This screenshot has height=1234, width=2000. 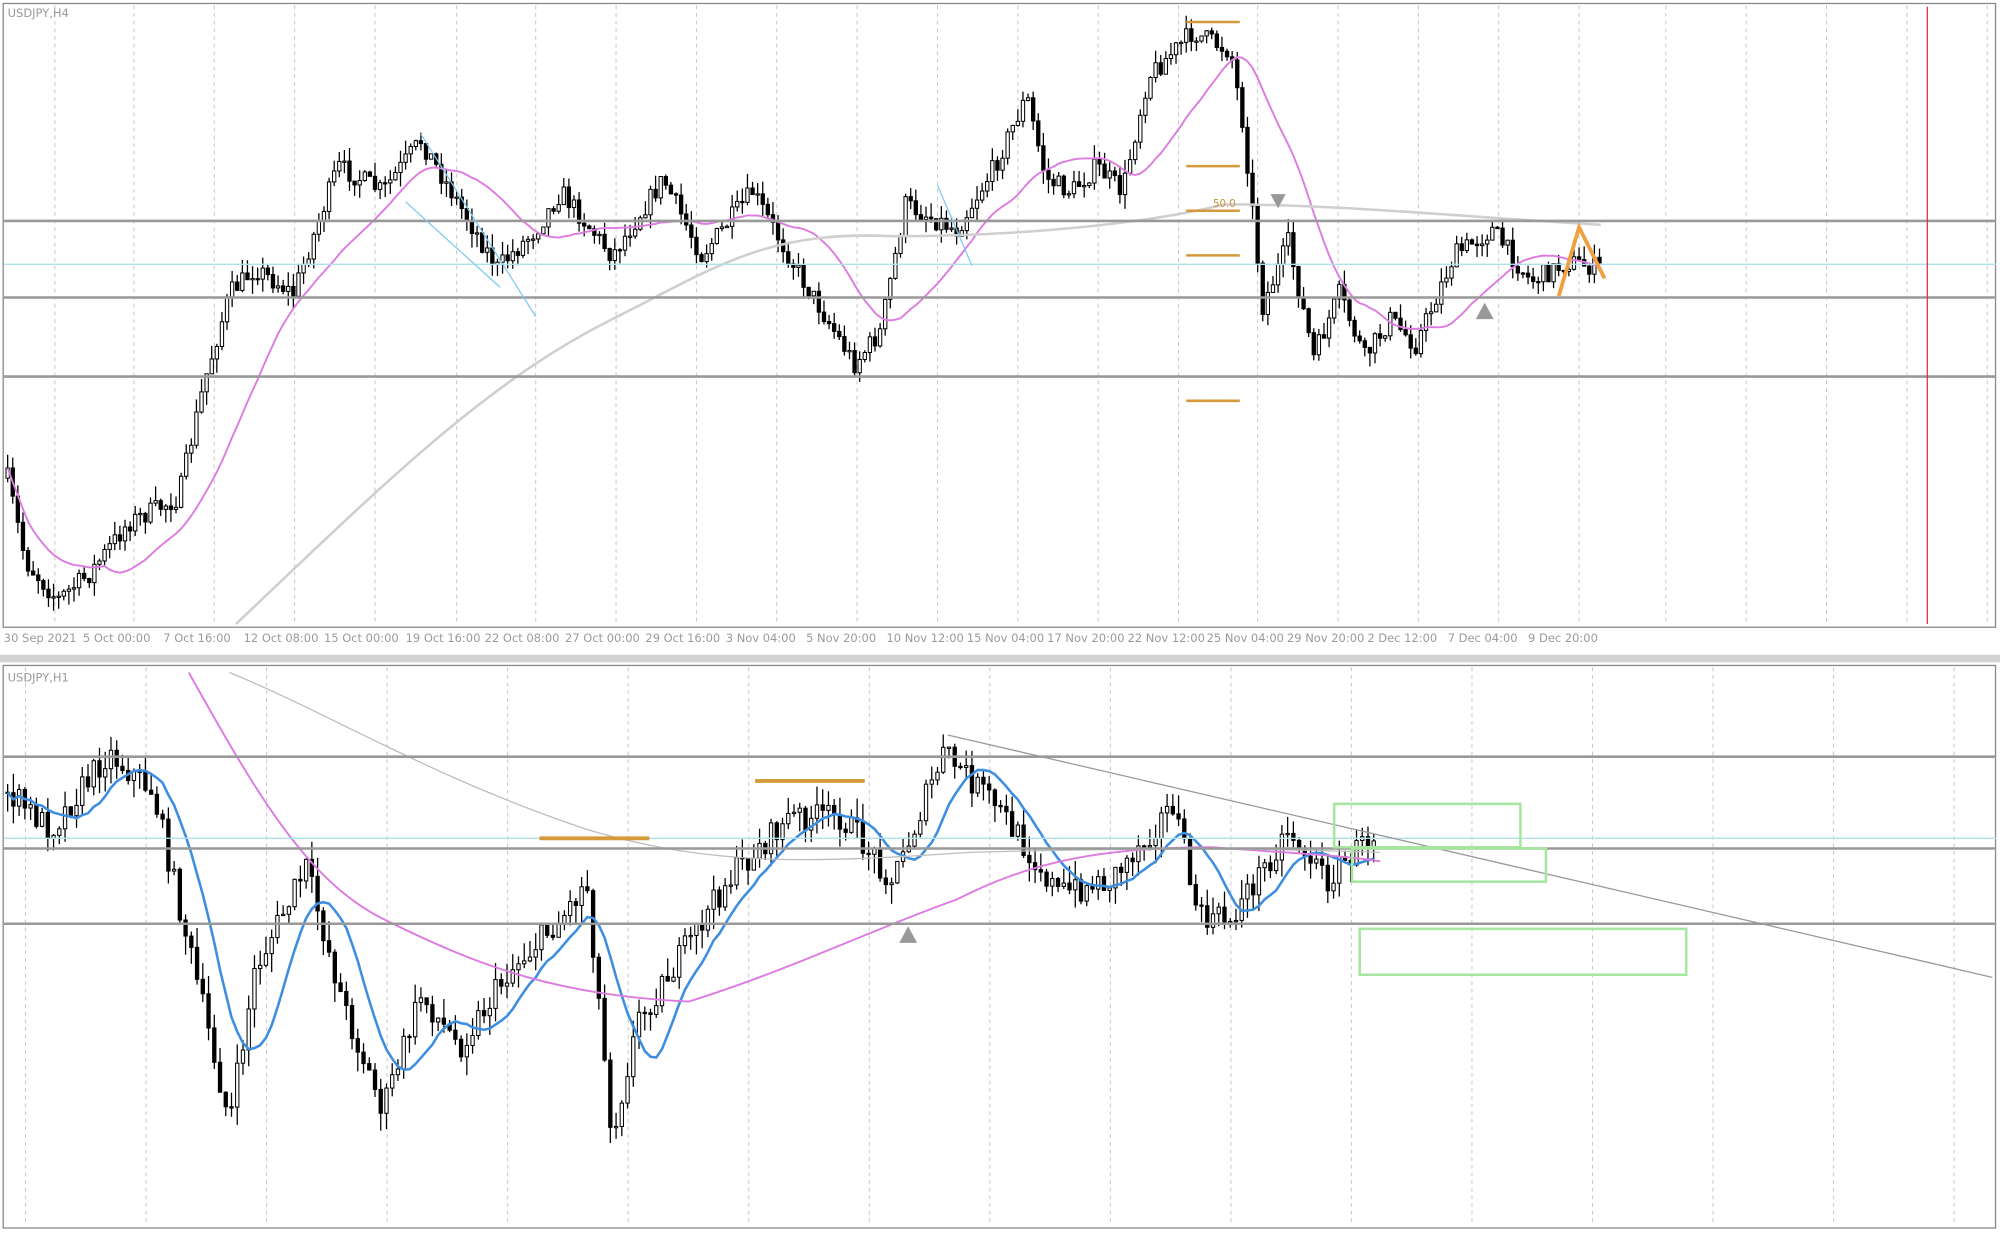 I want to click on x-tick-label: 17 Nov 20:00, so click(x=1085, y=638).